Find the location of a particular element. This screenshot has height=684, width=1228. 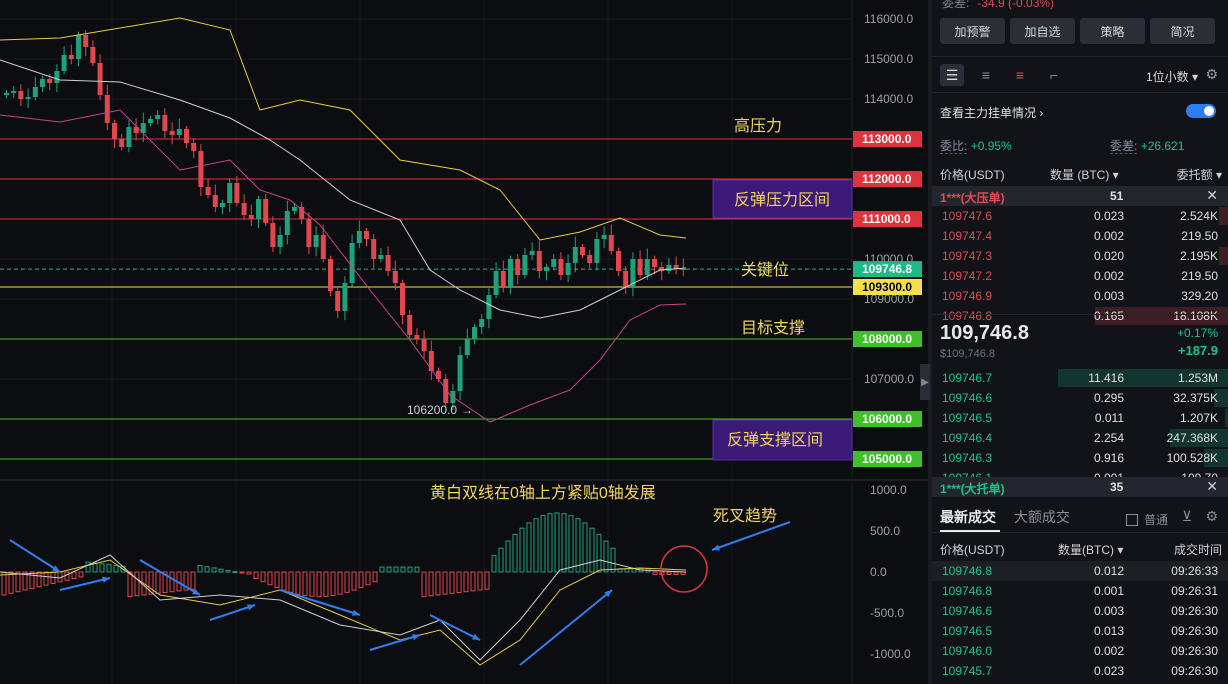

trade-time: 09:26:30 is located at coordinates (1194, 651).